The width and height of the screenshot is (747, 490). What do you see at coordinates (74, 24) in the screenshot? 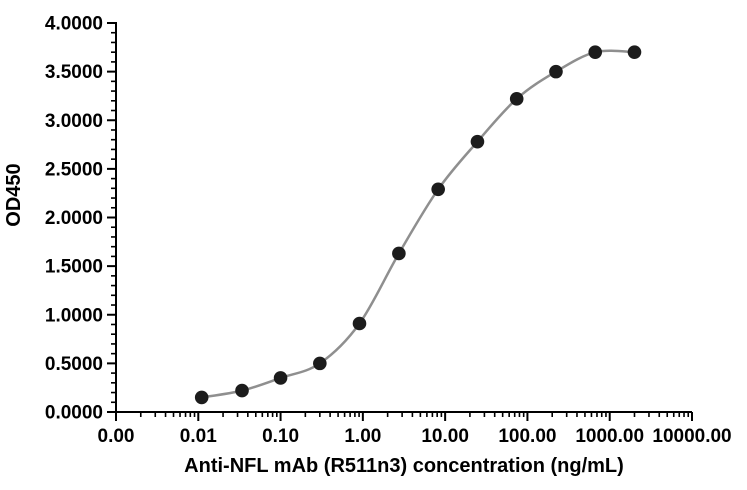
I see `y-tick-label: 4.0000` at bounding box center [74, 24].